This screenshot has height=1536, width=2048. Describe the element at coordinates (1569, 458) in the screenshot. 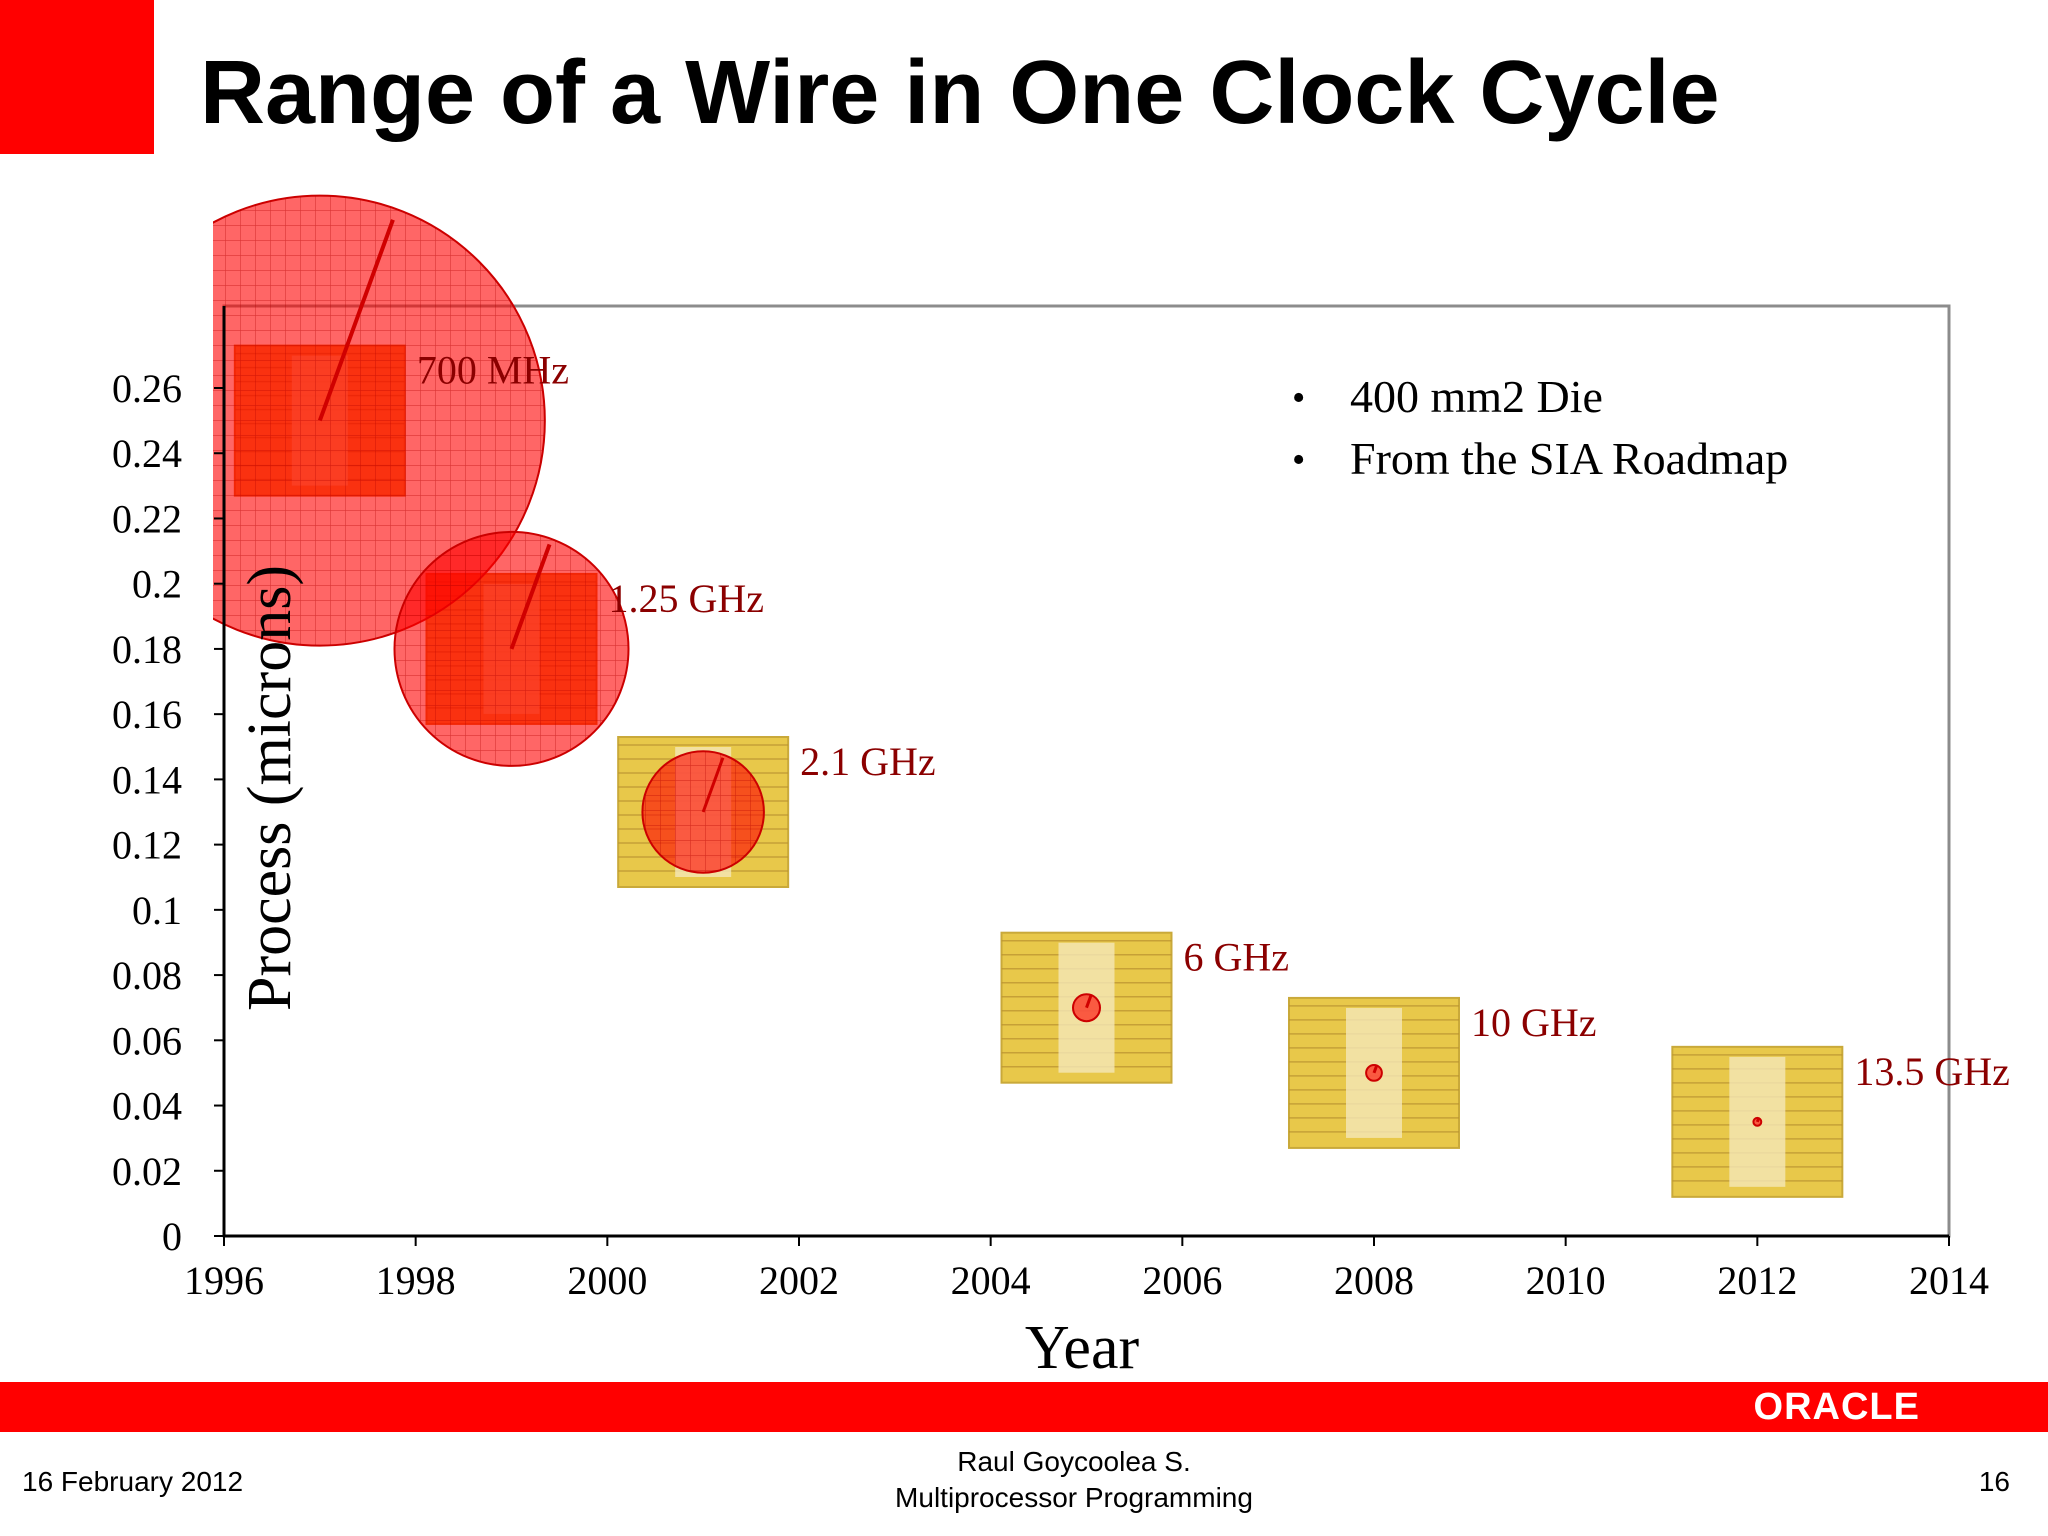

I see `legend-item-source: From the SIA Roadmap` at that location.